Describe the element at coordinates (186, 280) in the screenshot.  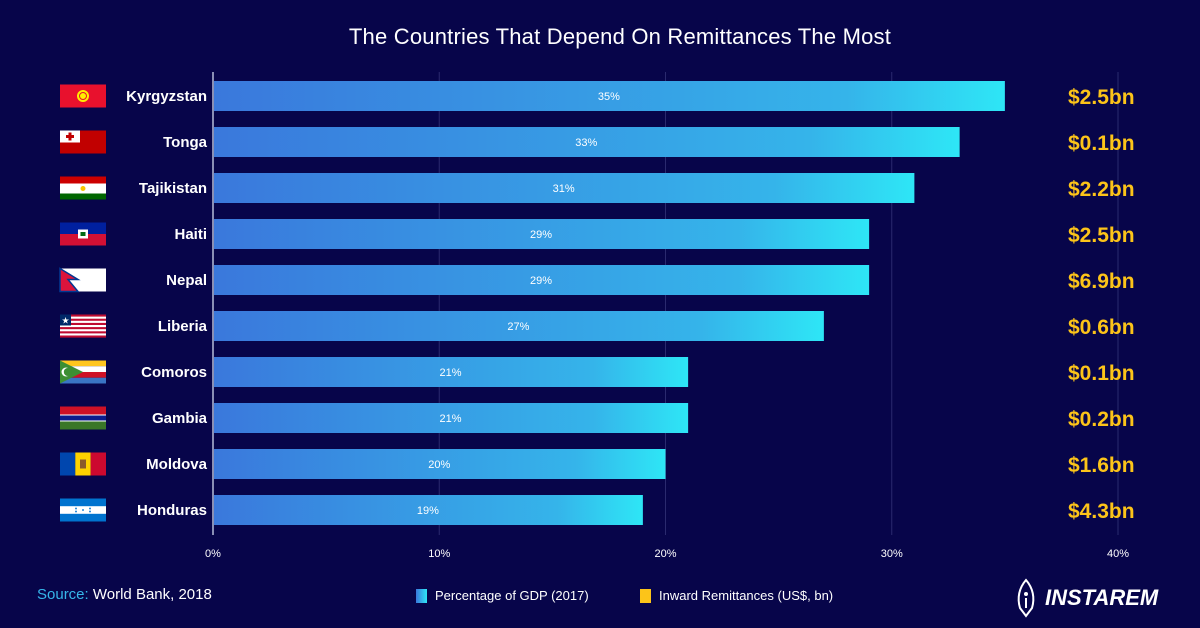
I see `category-label: Nepal` at that location.